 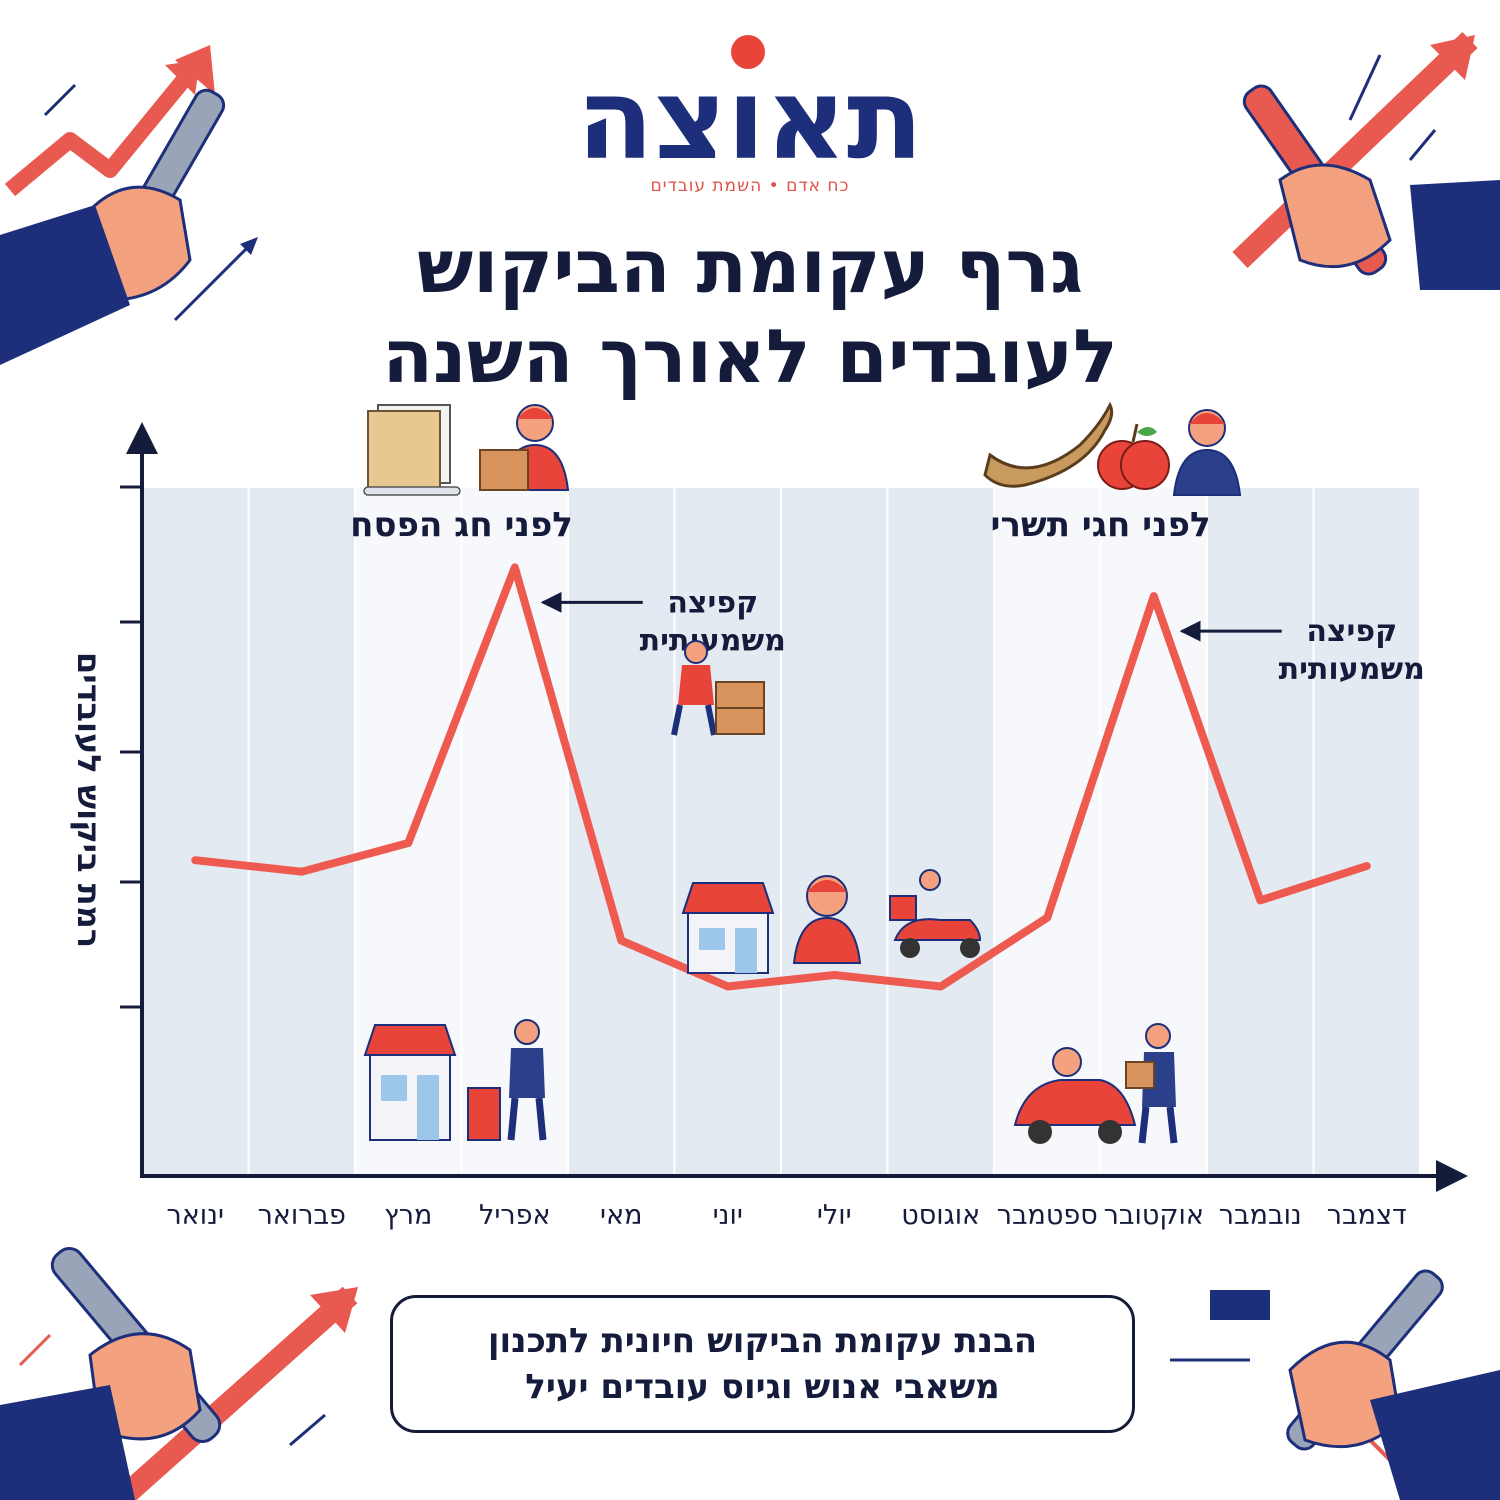 I want to click on season-label: לפני חג הפסח, so click(x=461, y=525).